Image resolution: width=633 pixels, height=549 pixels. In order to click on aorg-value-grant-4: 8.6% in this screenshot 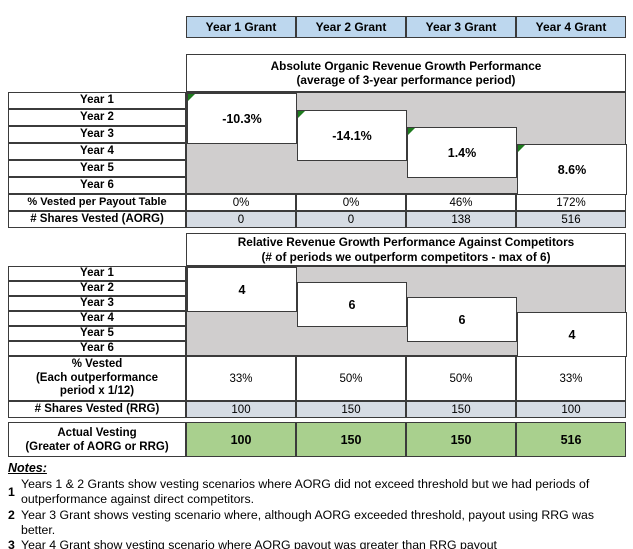, I will do `click(572, 169)`.